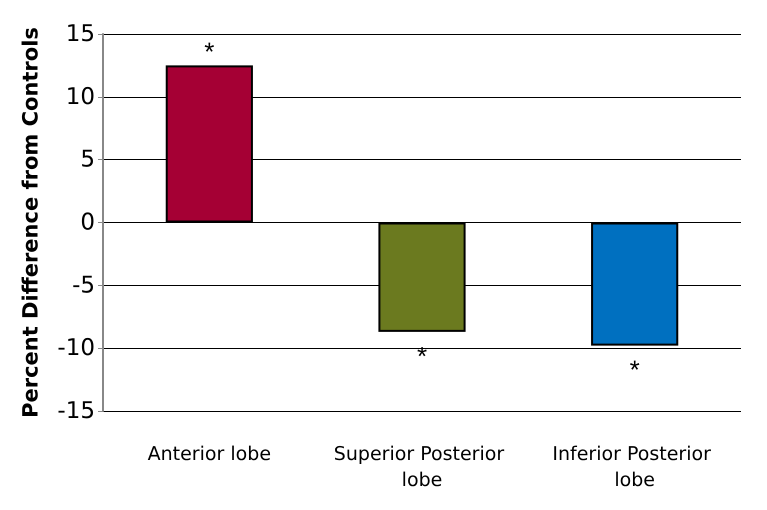  What do you see at coordinates (30, 222) in the screenshot?
I see `y-axis-title: Percent Difference from Controls` at bounding box center [30, 222].